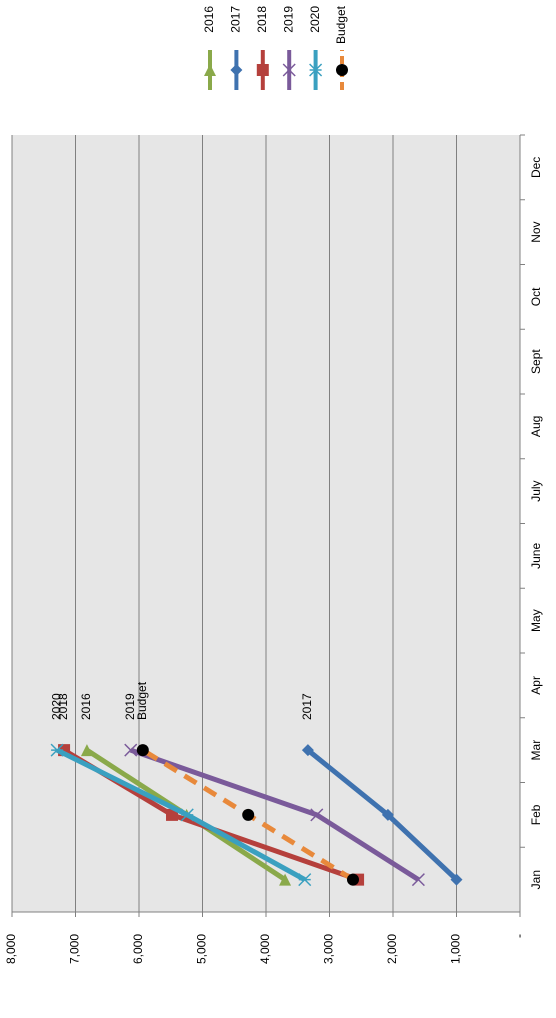 The image size is (556, 1018). I want to click on series-label: 2019, so click(130, 706).